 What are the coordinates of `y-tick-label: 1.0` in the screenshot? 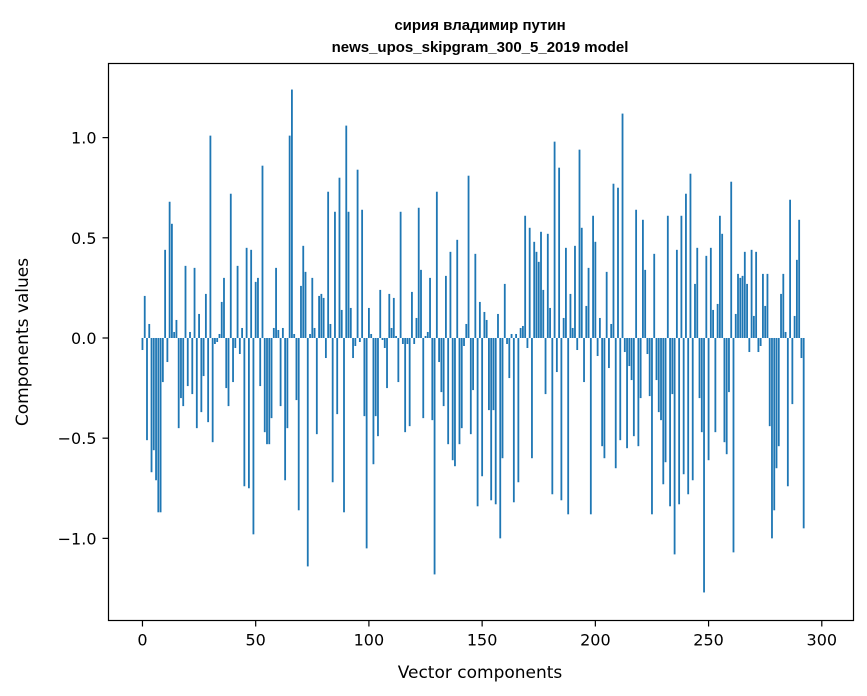 It's located at (83, 138).